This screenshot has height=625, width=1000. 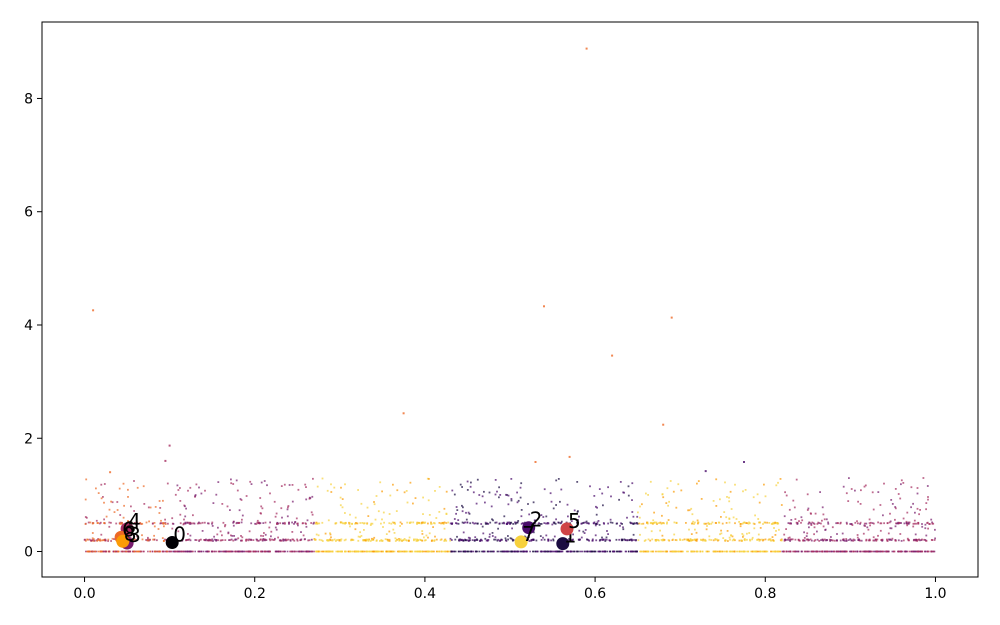 What do you see at coordinates (28, 99) in the screenshot?
I see `y-tick-label: 8` at bounding box center [28, 99].